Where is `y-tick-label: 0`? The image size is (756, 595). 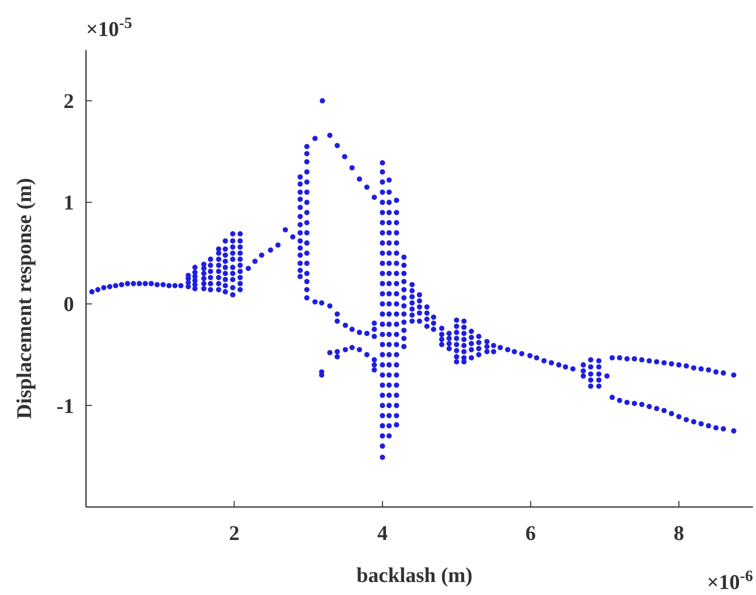
y-tick-label: 0 is located at coordinates (69, 304).